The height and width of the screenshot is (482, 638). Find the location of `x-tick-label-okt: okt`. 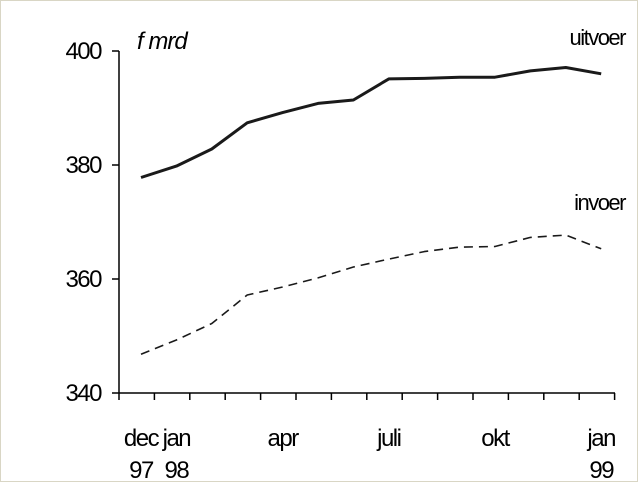

x-tick-label-okt: okt is located at coordinates (495, 438).